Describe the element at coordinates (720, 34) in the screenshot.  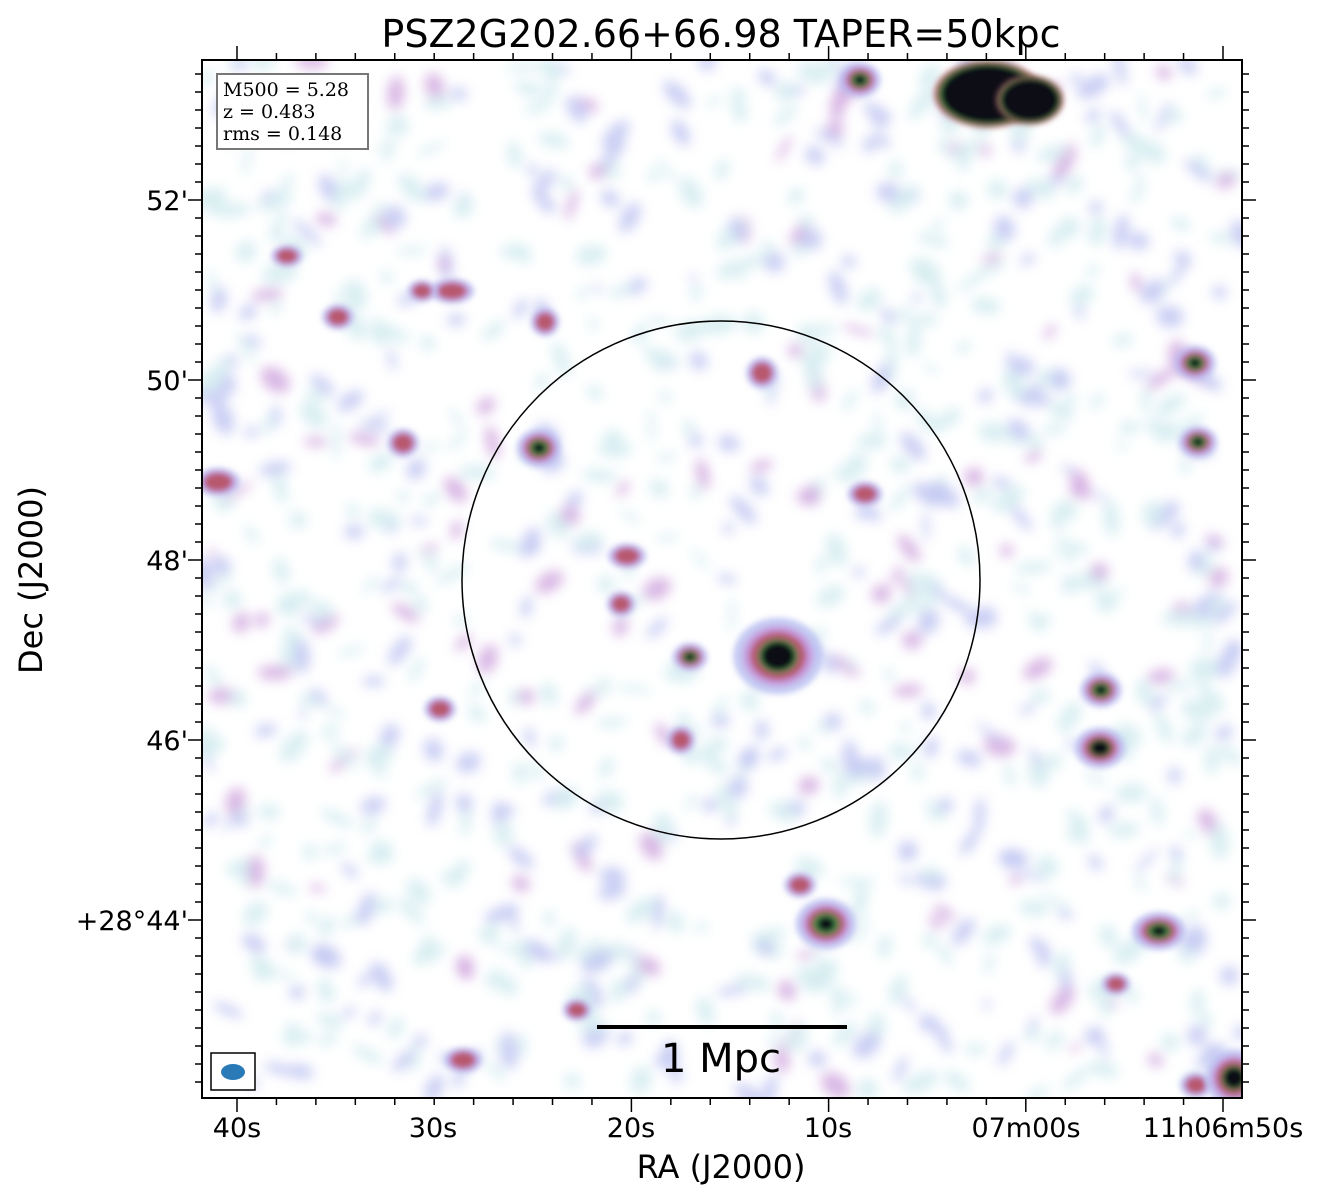
I see `figure-title: PSZ2G202.66+66.98 TAPER=50kpc` at that location.